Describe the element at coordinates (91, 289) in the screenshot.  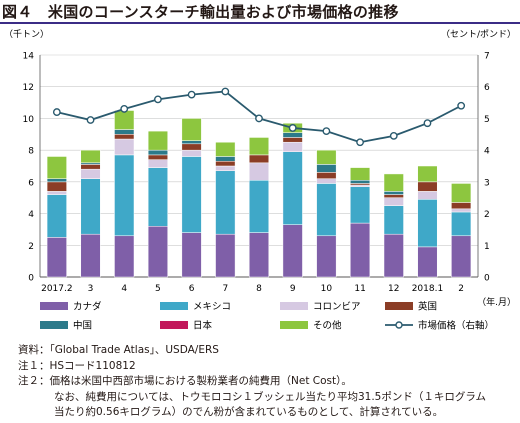
I see `x-tick-label: 3` at that location.